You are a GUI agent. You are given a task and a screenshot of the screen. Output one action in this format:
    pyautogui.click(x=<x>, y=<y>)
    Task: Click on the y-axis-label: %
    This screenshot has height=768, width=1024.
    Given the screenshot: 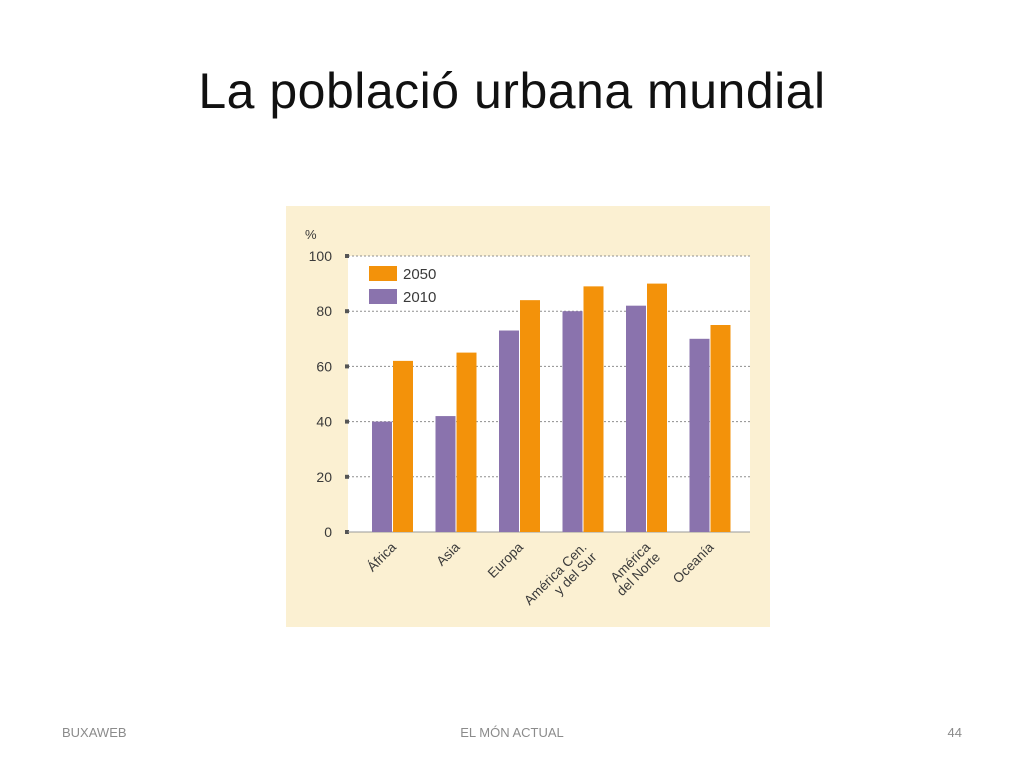 What is the action you would take?
    pyautogui.click(x=311, y=234)
    